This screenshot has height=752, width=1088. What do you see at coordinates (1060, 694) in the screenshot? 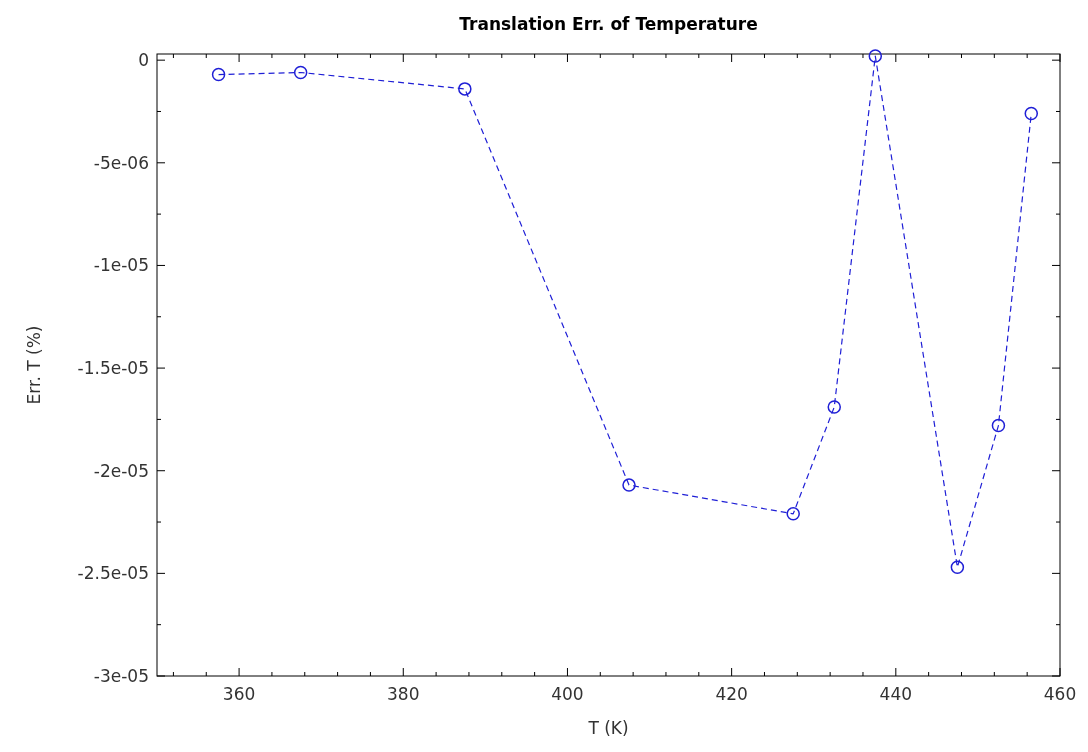
I see `x-tick-label: 460` at bounding box center [1060, 694].